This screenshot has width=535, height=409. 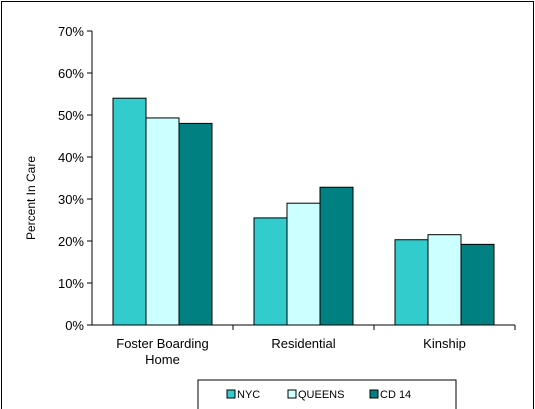 What do you see at coordinates (74, 325) in the screenshot?
I see `y-tick-label: 0%` at bounding box center [74, 325].